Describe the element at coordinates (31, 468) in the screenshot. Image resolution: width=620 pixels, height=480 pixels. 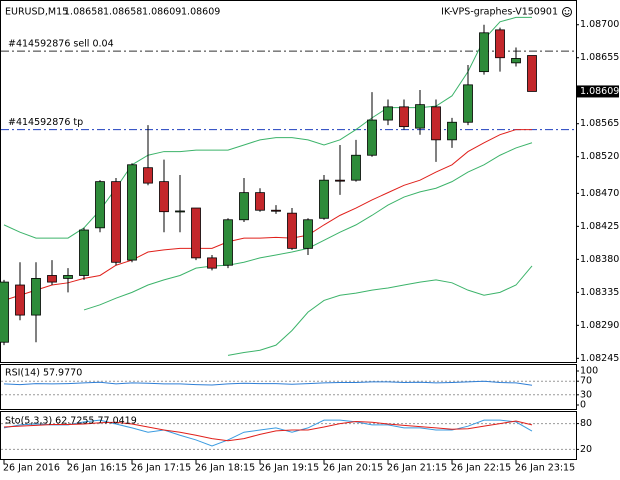
I see `x-tick-label: 26 Jan 2016` at that location.